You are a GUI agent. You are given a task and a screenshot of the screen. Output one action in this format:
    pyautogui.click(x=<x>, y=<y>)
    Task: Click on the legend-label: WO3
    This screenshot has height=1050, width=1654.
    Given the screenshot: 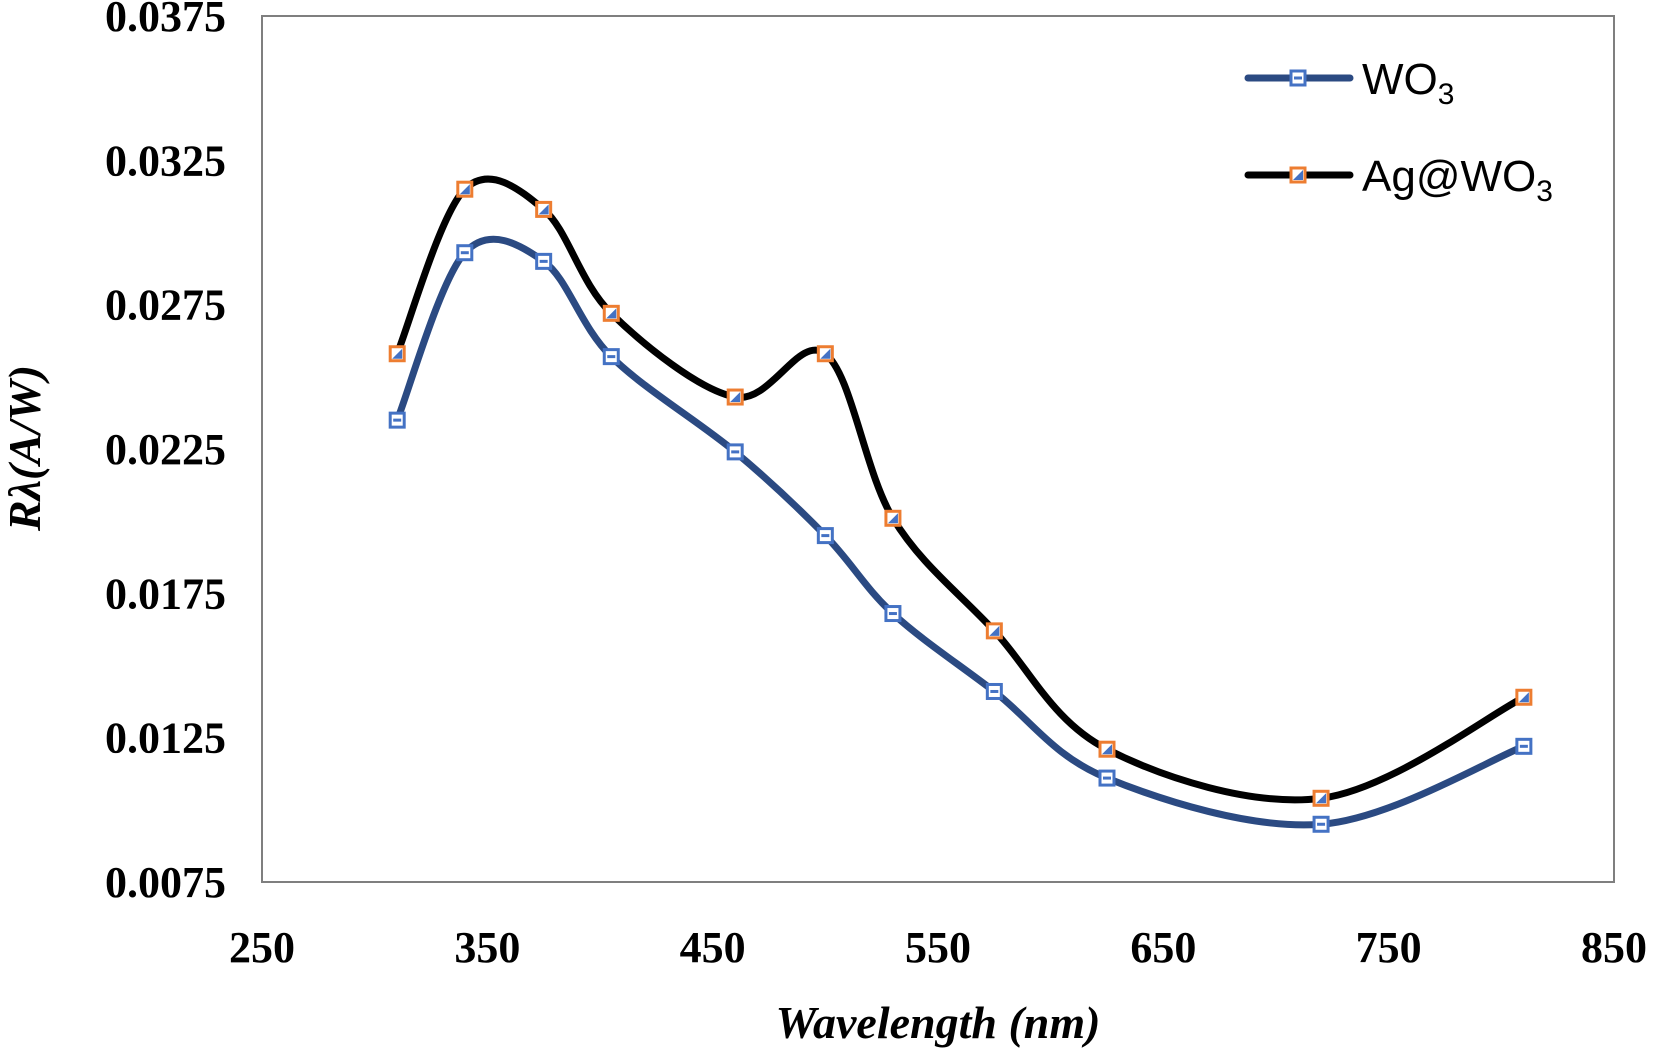 What is the action you would take?
    pyautogui.click(x=1408, y=83)
    